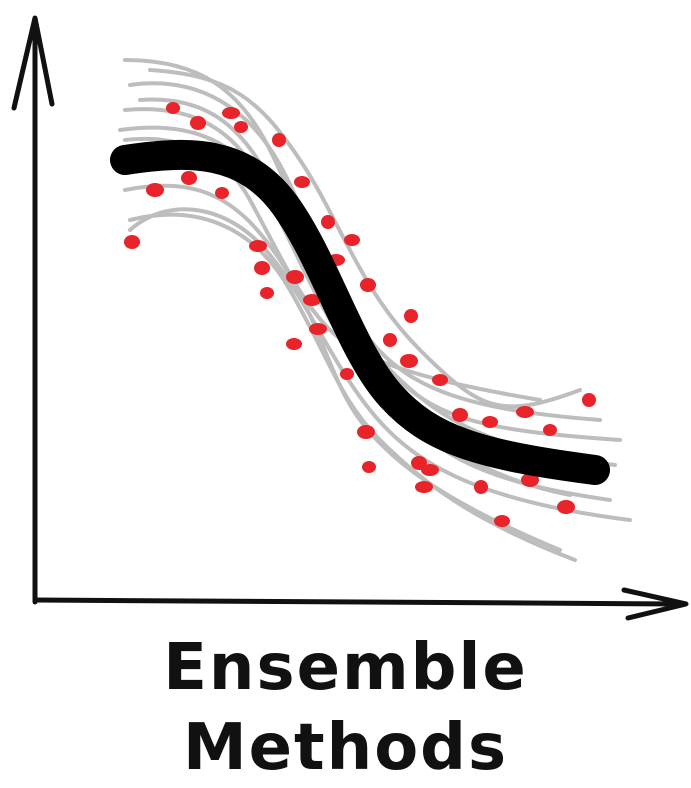  What do you see at coordinates (359, 602) in the screenshot?
I see `x-axis` at bounding box center [359, 602].